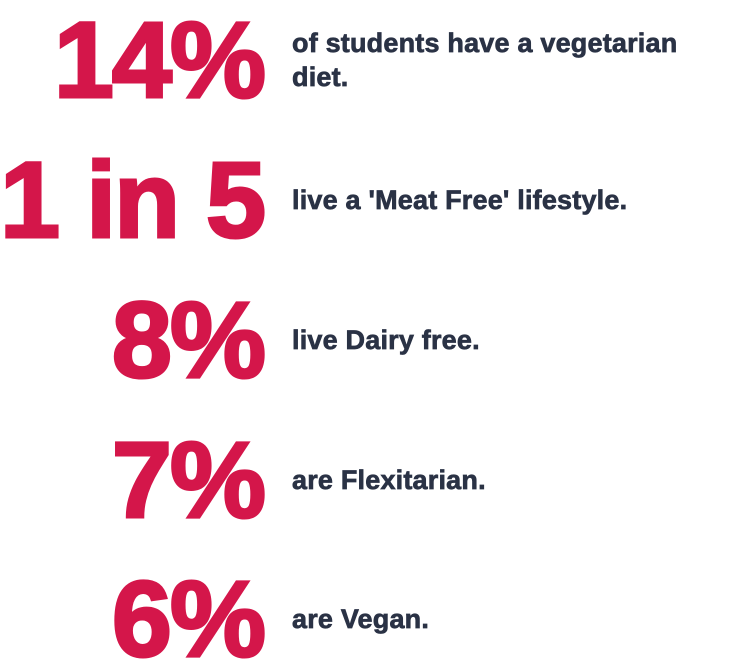 The width and height of the screenshot is (738, 667). Describe the element at coordinates (389, 480) in the screenshot. I see `stat-label-flexitarian: are Flexitarian.` at that location.